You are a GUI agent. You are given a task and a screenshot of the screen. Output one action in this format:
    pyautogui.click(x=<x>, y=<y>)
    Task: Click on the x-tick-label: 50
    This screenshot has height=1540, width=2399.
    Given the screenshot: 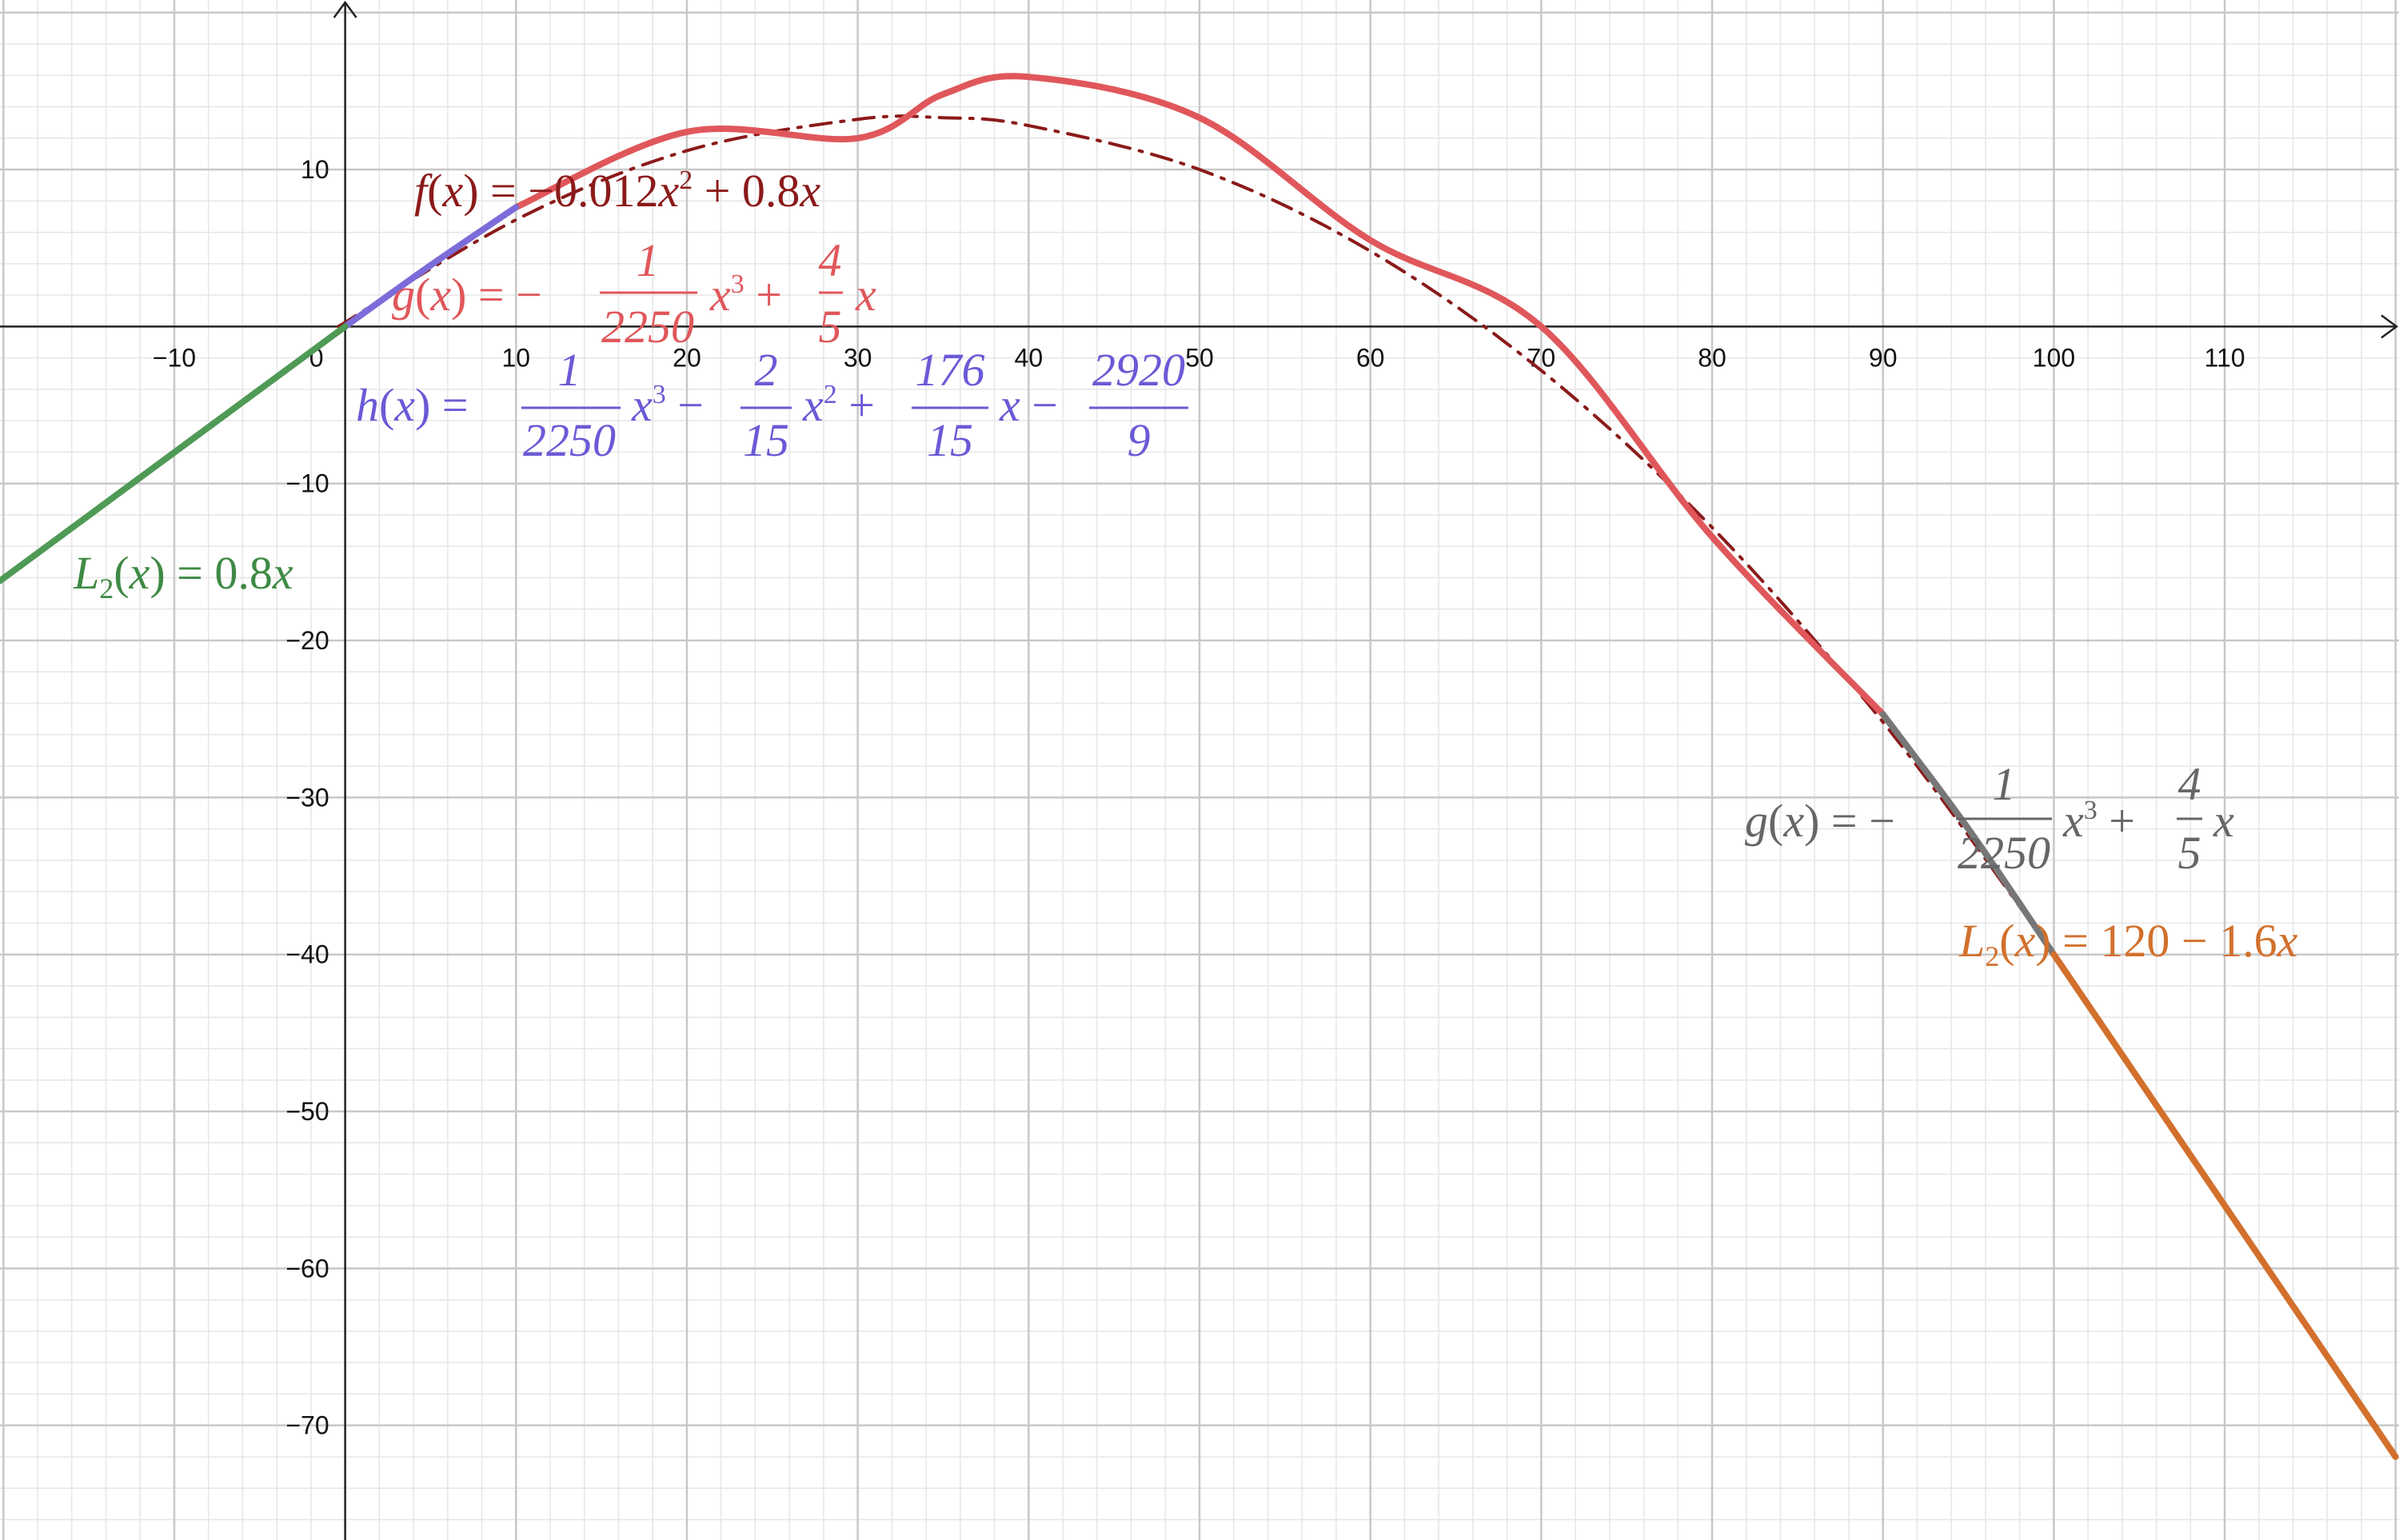 What is the action you would take?
    pyautogui.click(x=1200, y=357)
    